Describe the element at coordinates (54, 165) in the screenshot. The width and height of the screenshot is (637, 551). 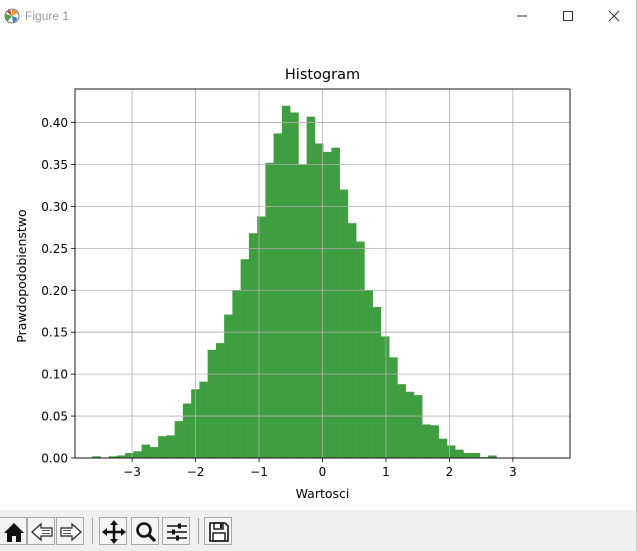
I see `y-tick-label: 0.35` at that location.